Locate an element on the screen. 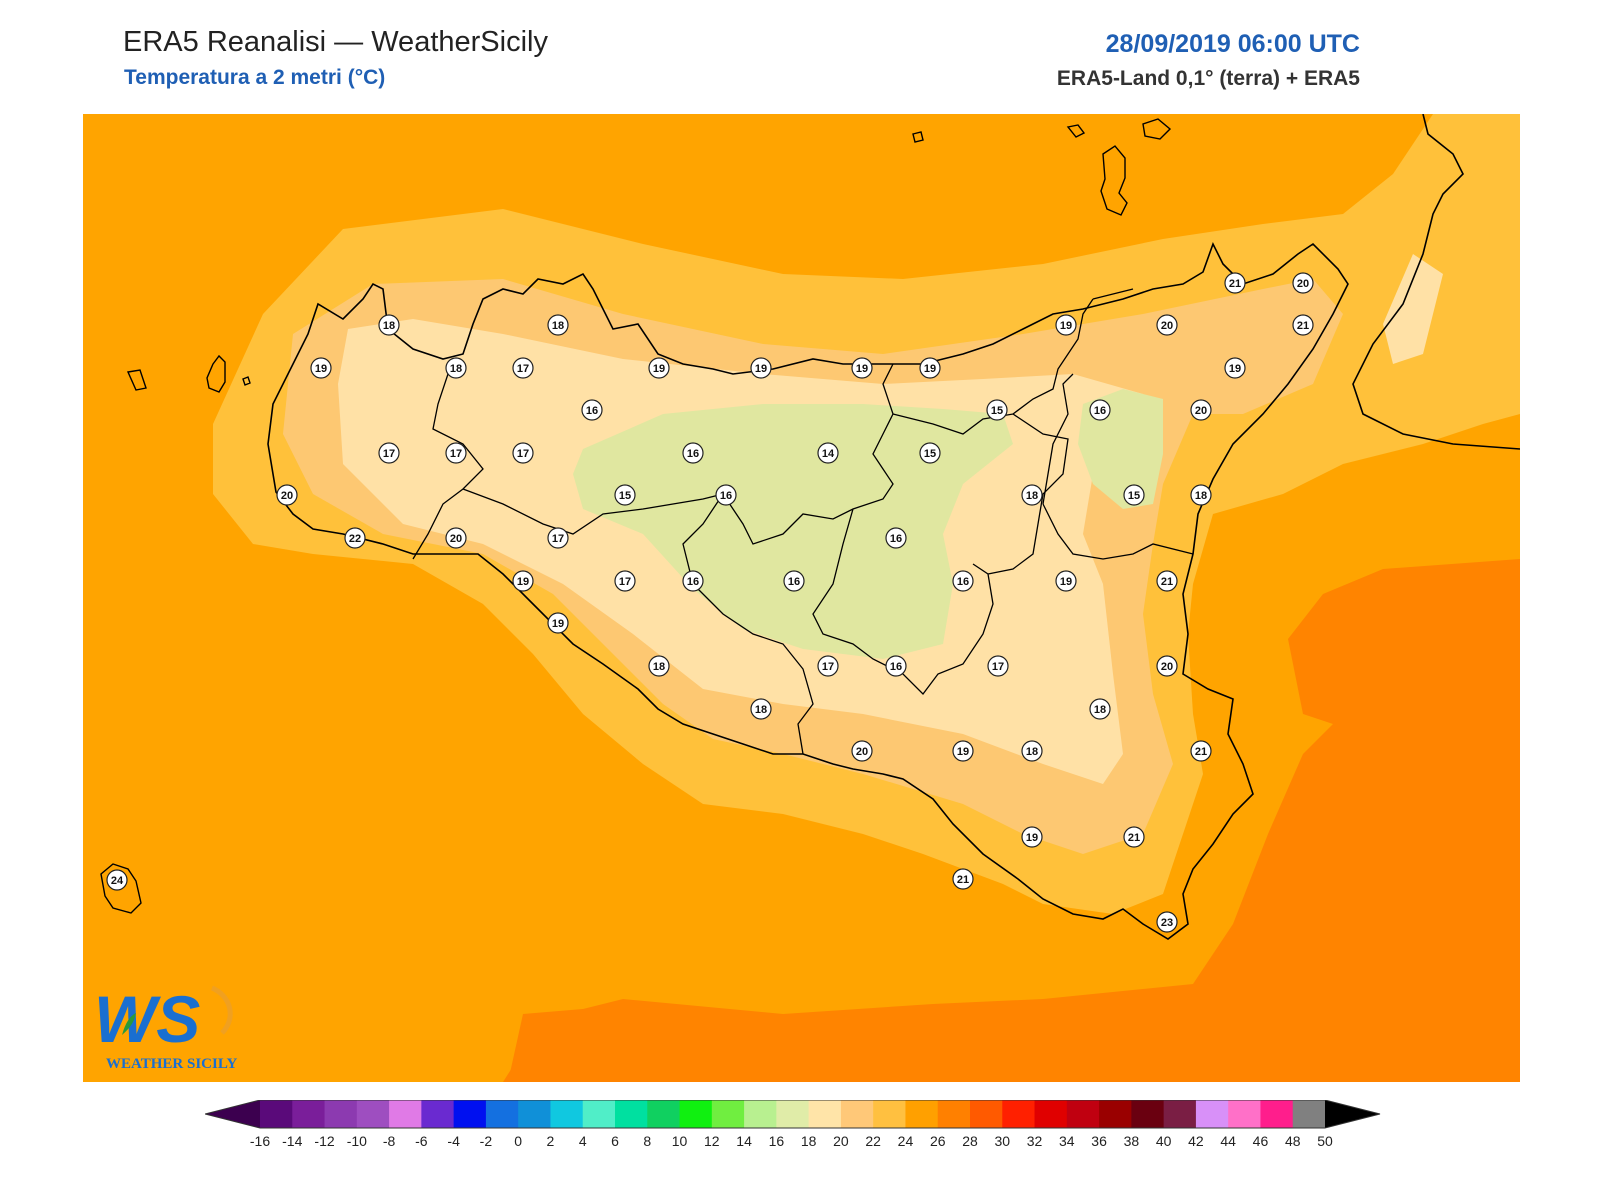  legend-swatches is located at coordinates (793, 1114).